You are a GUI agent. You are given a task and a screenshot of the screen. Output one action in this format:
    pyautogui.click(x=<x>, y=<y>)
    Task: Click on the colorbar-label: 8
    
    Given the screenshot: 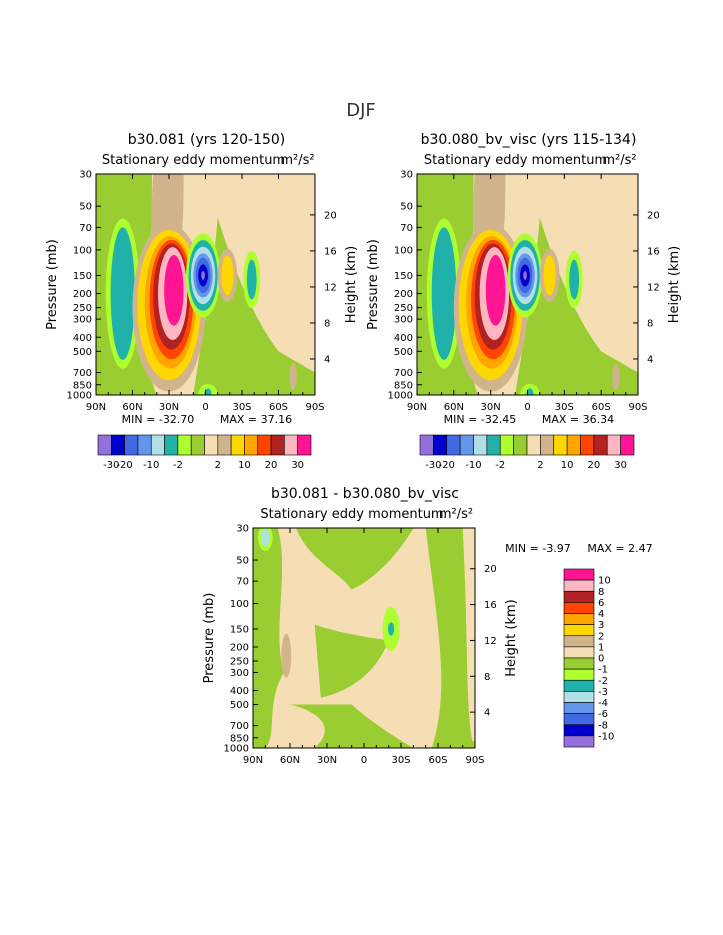 What is the action you would take?
    pyautogui.click(x=601, y=592)
    